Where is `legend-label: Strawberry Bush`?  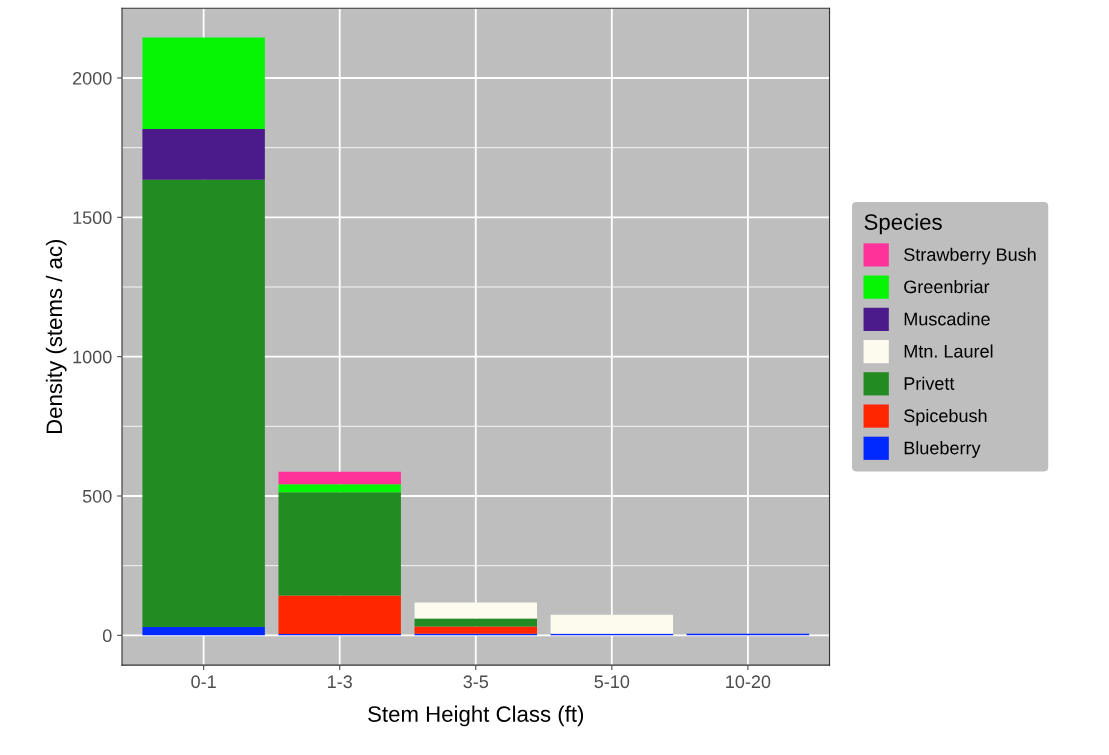 legend-label: Strawberry Bush is located at coordinates (970, 256).